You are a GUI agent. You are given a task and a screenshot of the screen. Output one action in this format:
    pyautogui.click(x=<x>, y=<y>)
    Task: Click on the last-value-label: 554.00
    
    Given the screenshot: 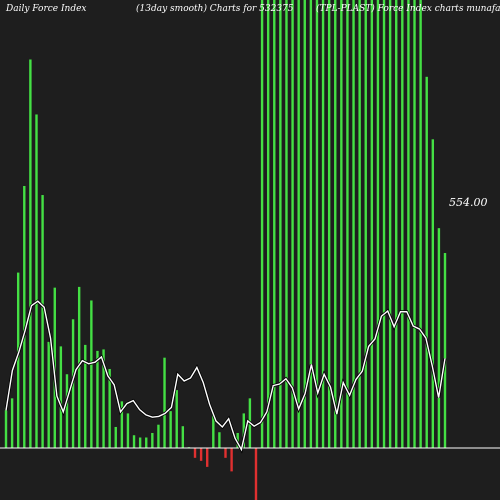 What is the action you would take?
    pyautogui.click(x=468, y=202)
    